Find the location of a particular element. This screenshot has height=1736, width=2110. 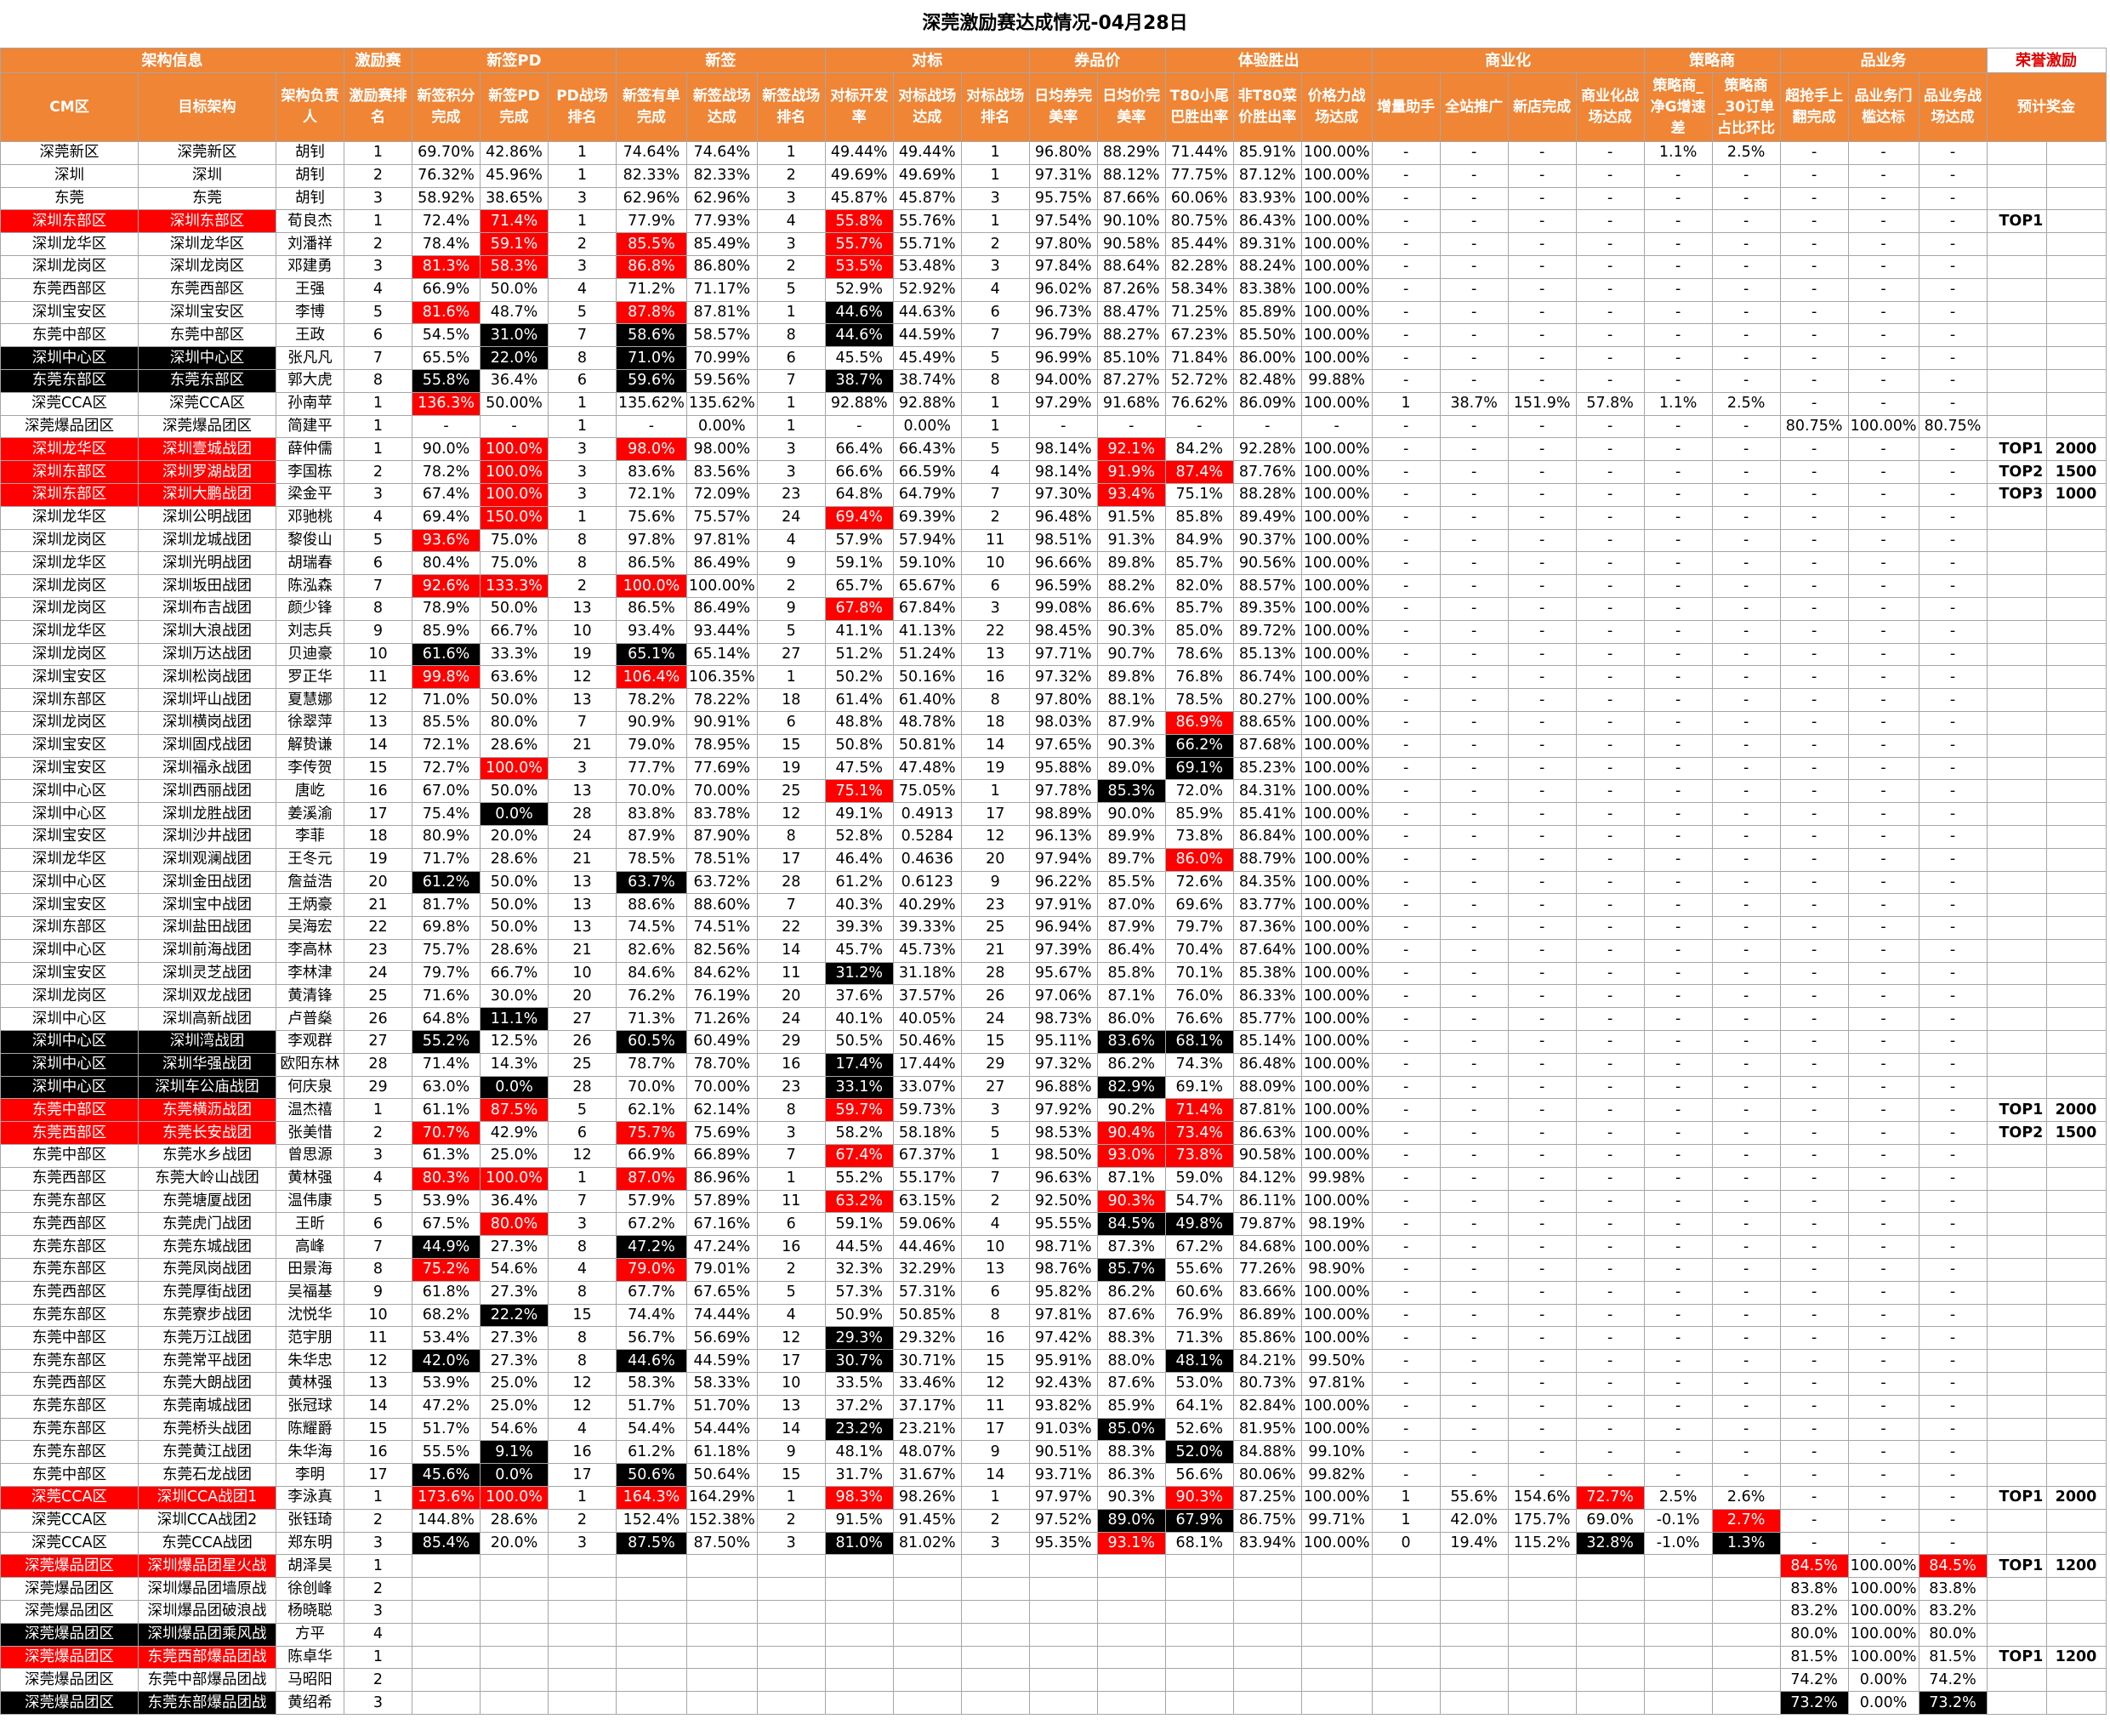

table-cell: 深圳宝安区 is located at coordinates (207, 312).